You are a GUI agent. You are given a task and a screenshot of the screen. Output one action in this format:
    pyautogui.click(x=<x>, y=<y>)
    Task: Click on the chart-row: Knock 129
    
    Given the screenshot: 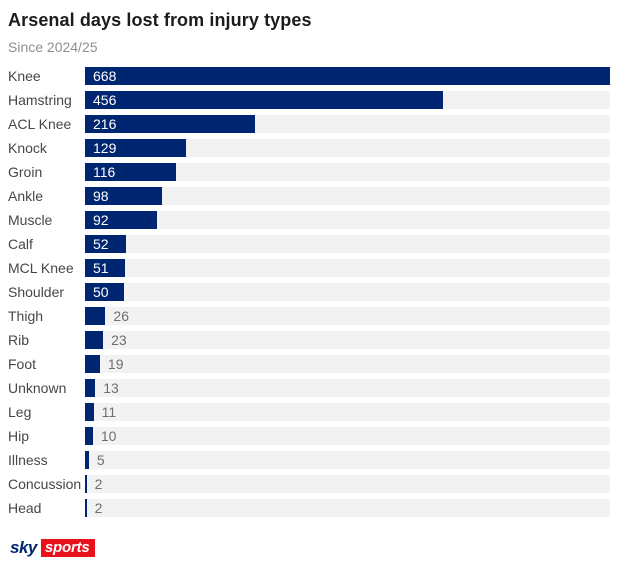 What is the action you would take?
    pyautogui.click(x=314, y=148)
    